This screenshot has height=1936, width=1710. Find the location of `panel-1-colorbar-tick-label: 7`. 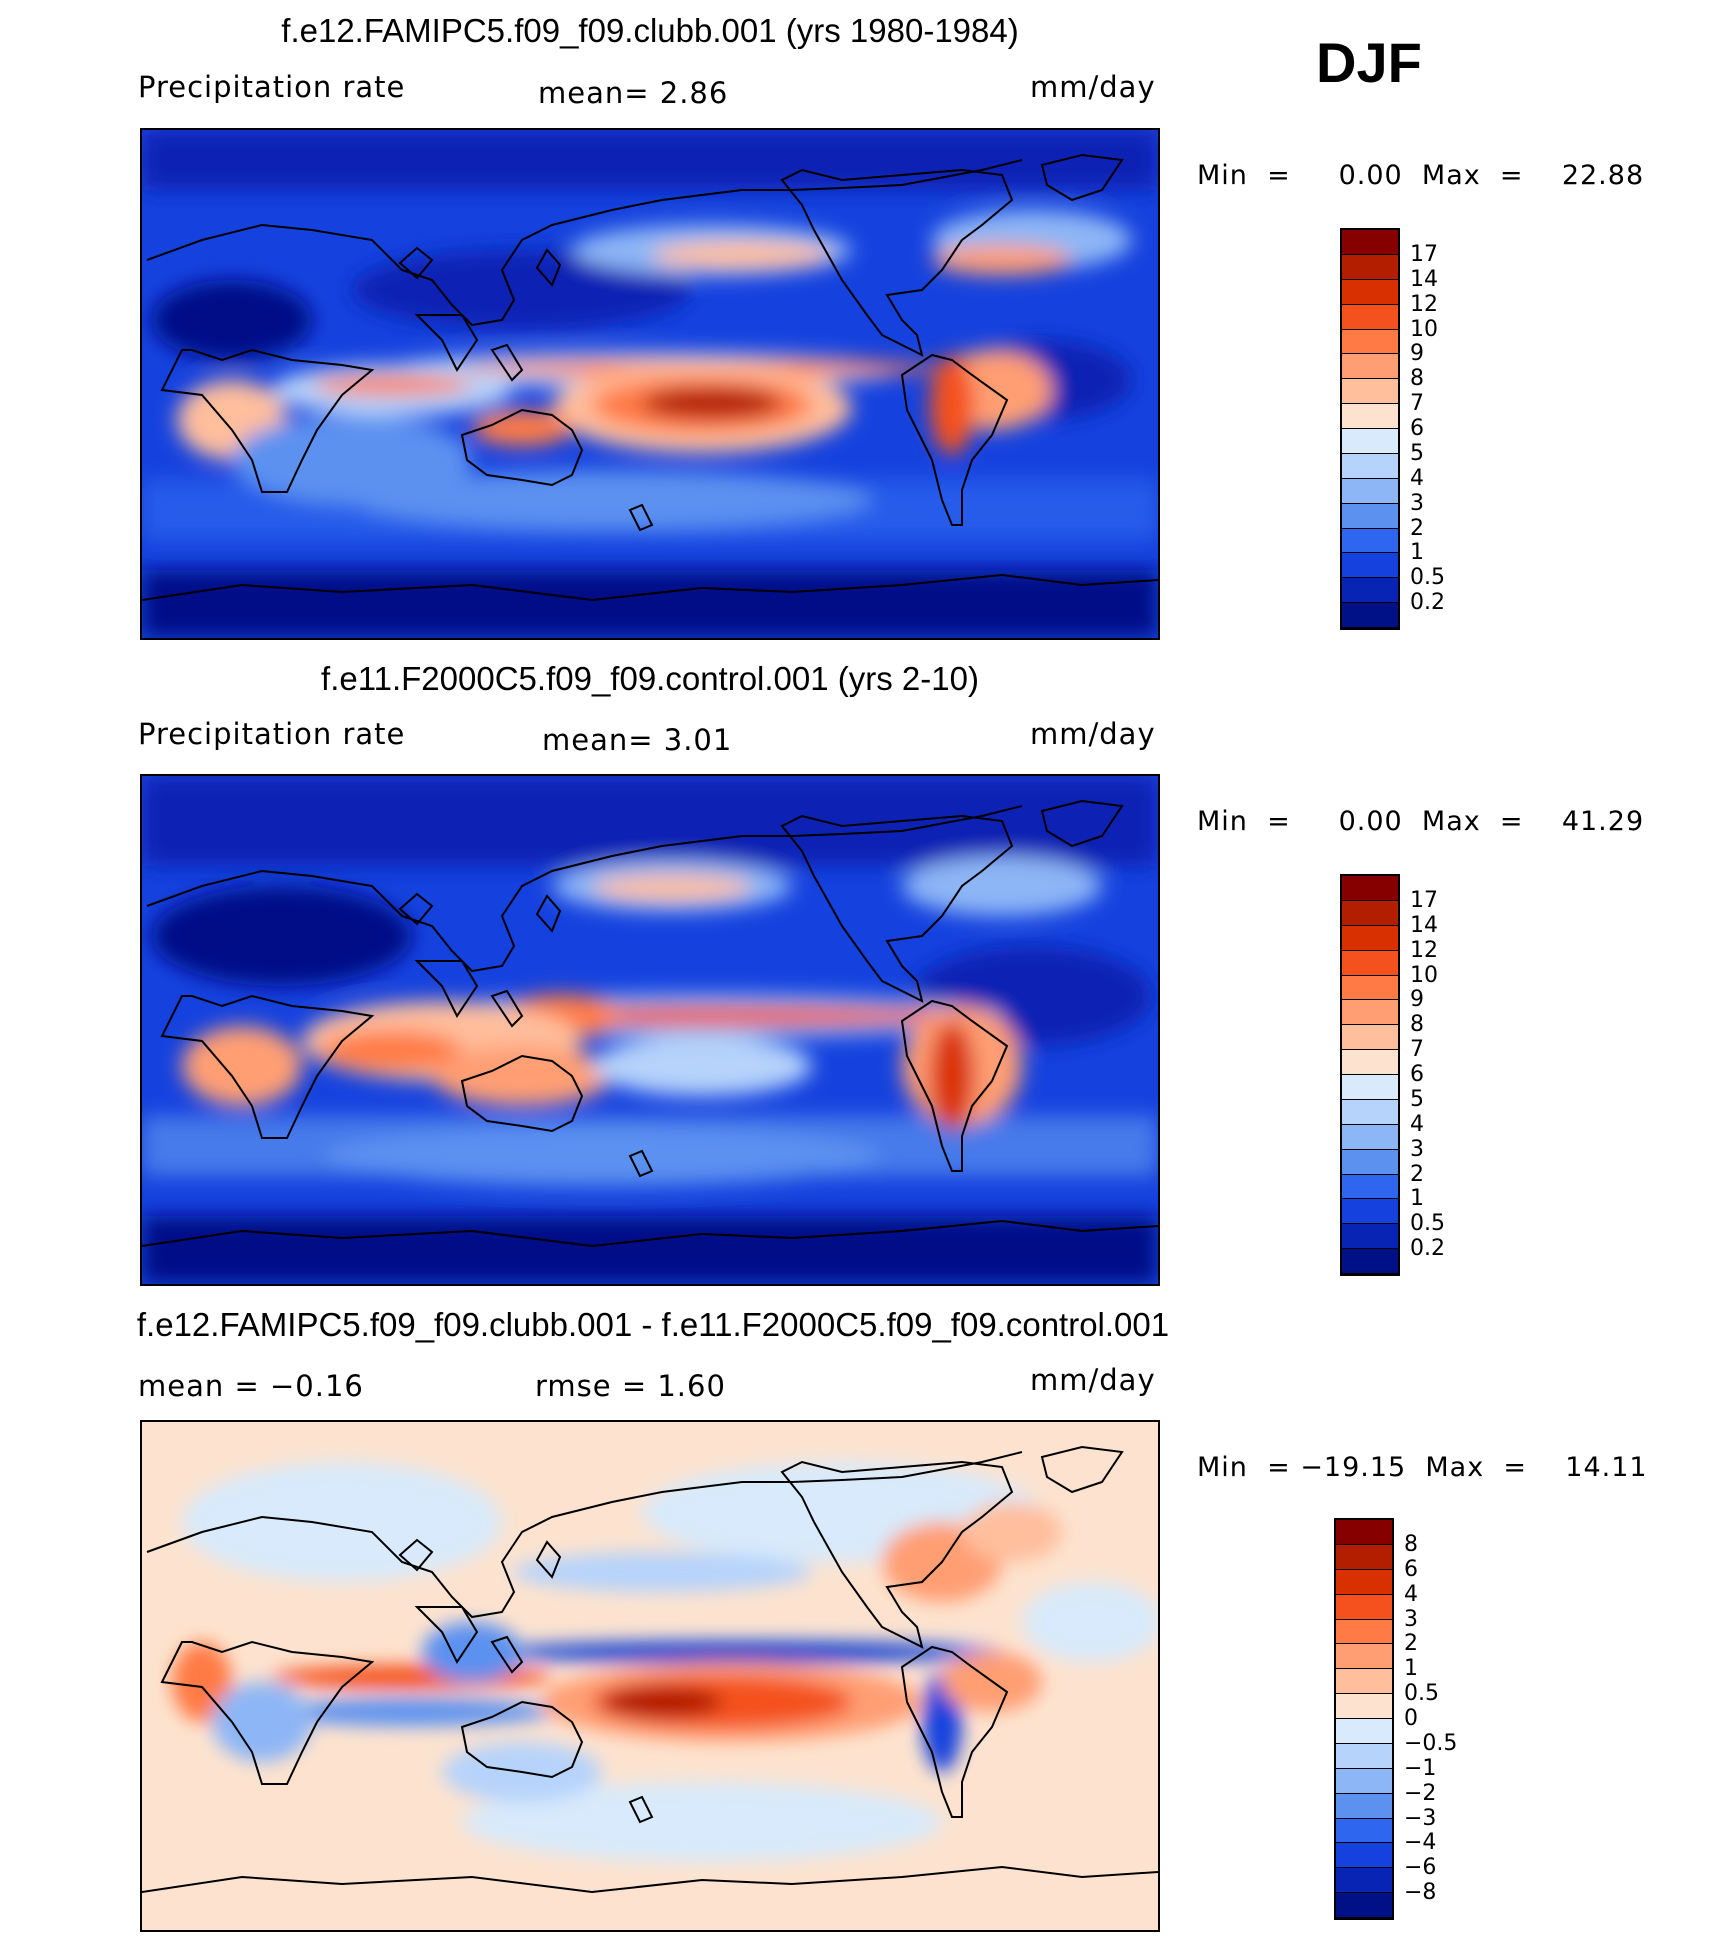

panel-1-colorbar-tick-label: 7 is located at coordinates (1417, 404).